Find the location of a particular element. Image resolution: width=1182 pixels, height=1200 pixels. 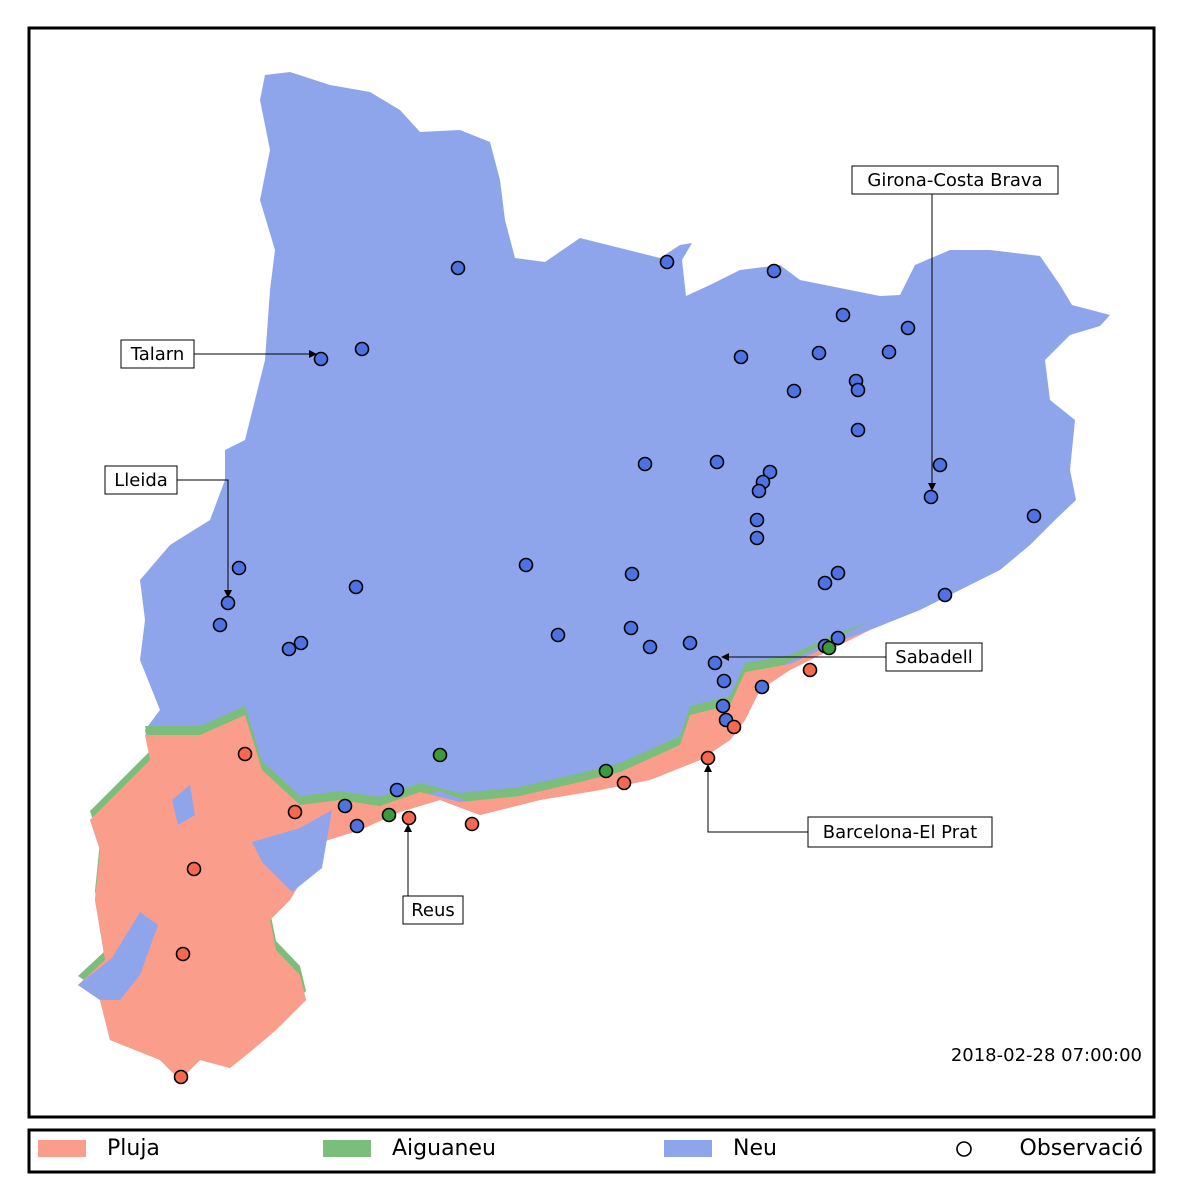

annotation-label: Talarn is located at coordinates (157, 354).